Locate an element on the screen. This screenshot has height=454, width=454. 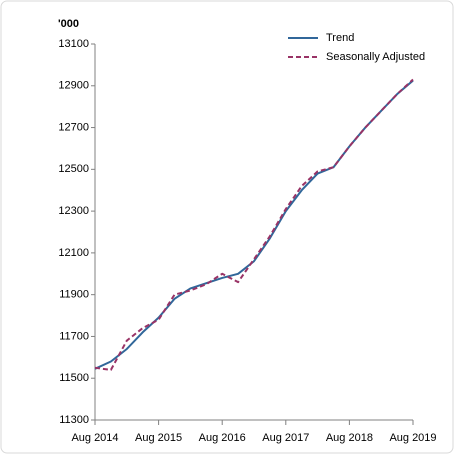
y-tick-label: 11500 is located at coordinates (74, 378).